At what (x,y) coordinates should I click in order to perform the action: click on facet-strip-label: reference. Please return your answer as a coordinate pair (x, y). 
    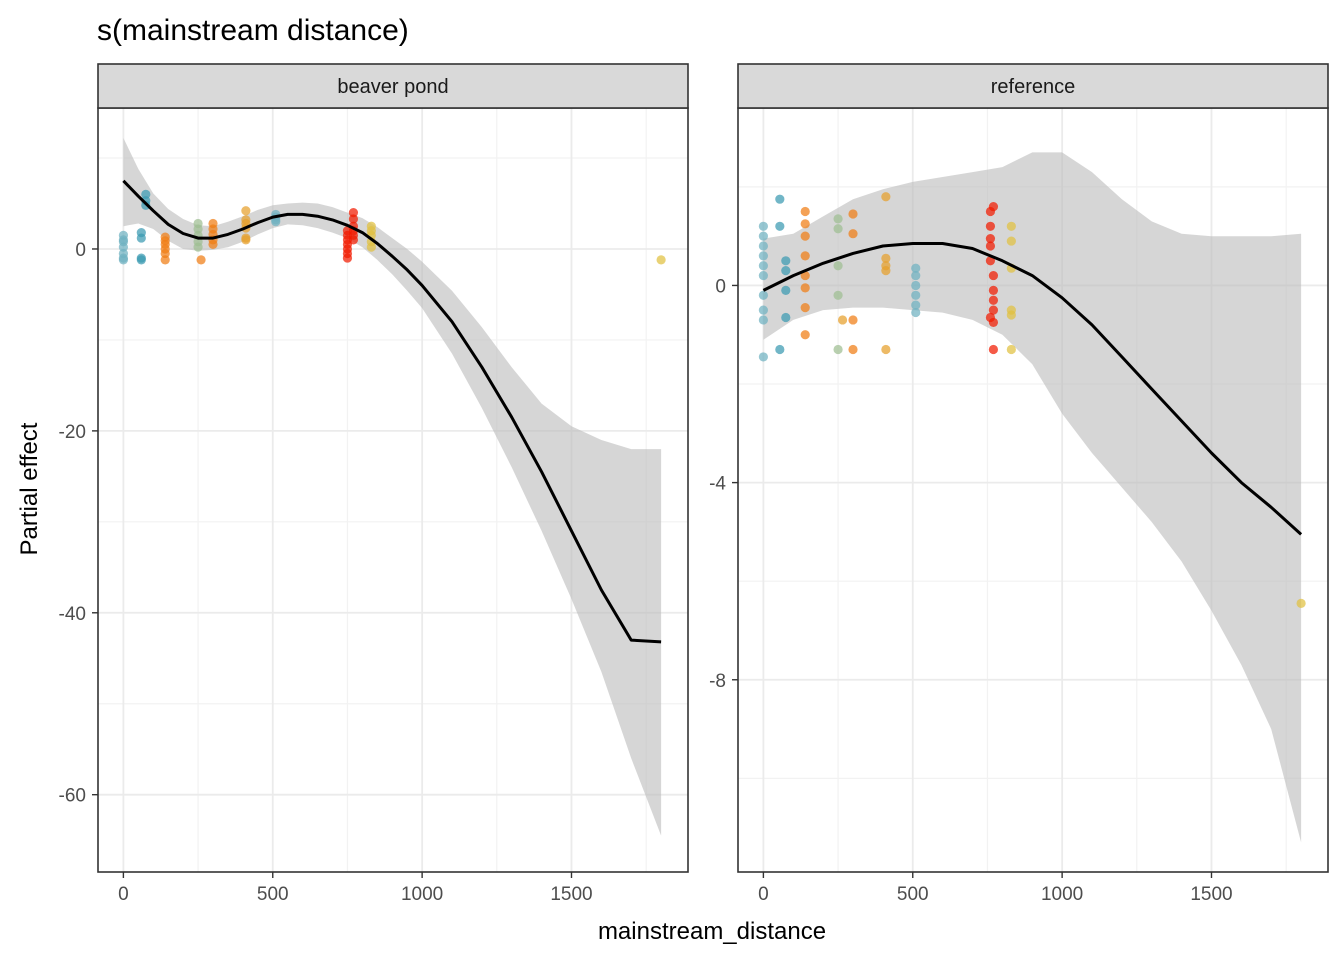
    Looking at the image, I should click on (1033, 87).